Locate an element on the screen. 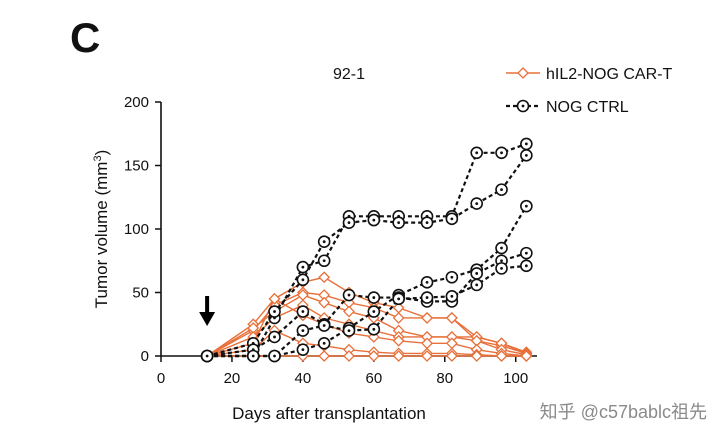 Image resolution: width=725 pixels, height=444 pixels. y-axis-label: Tumor volume (mm3) is located at coordinates (101, 229).